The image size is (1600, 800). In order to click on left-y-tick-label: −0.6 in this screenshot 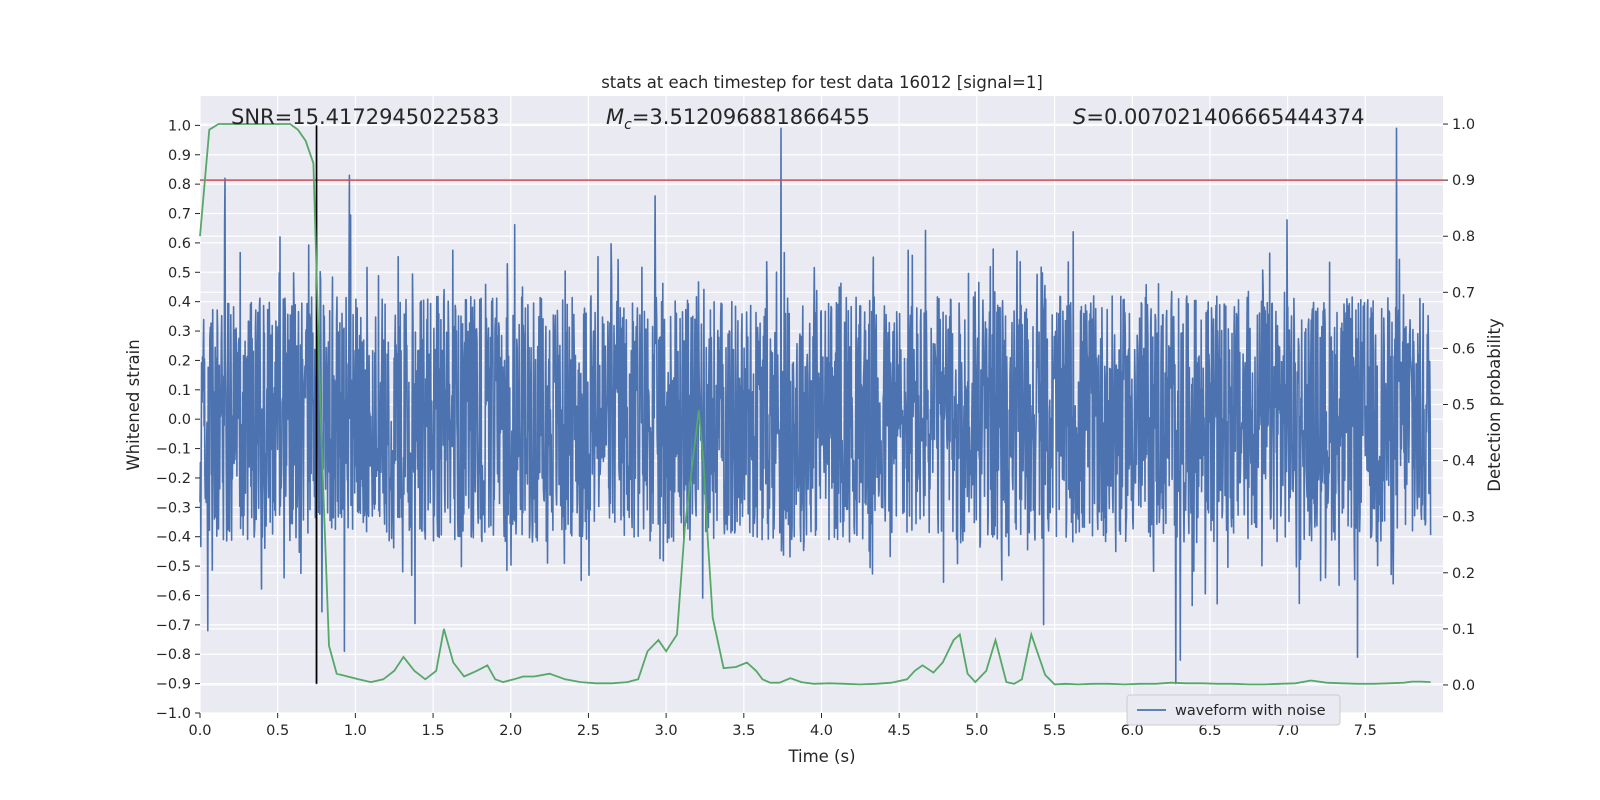, I will do `click(173, 596)`.